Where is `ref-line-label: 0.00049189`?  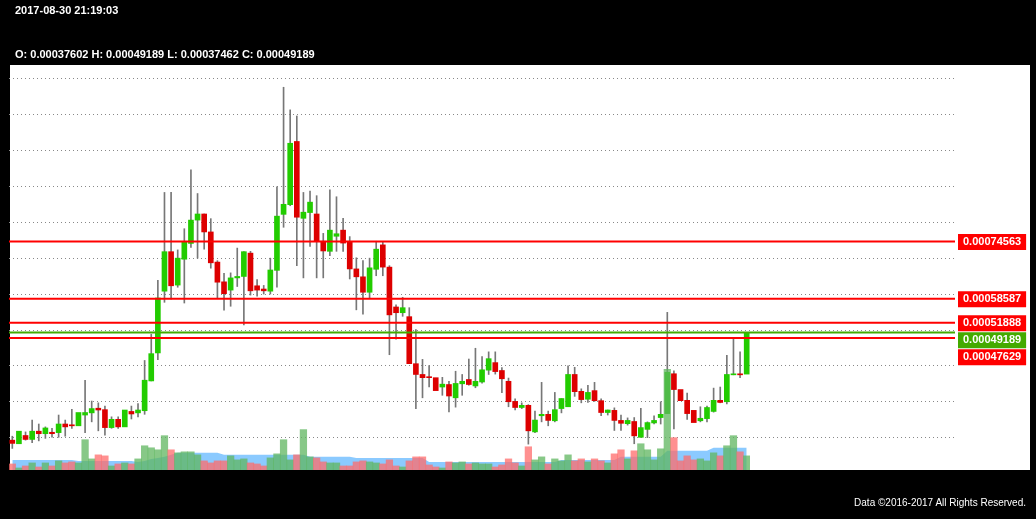 ref-line-label: 0.00049189 is located at coordinates (992, 339).